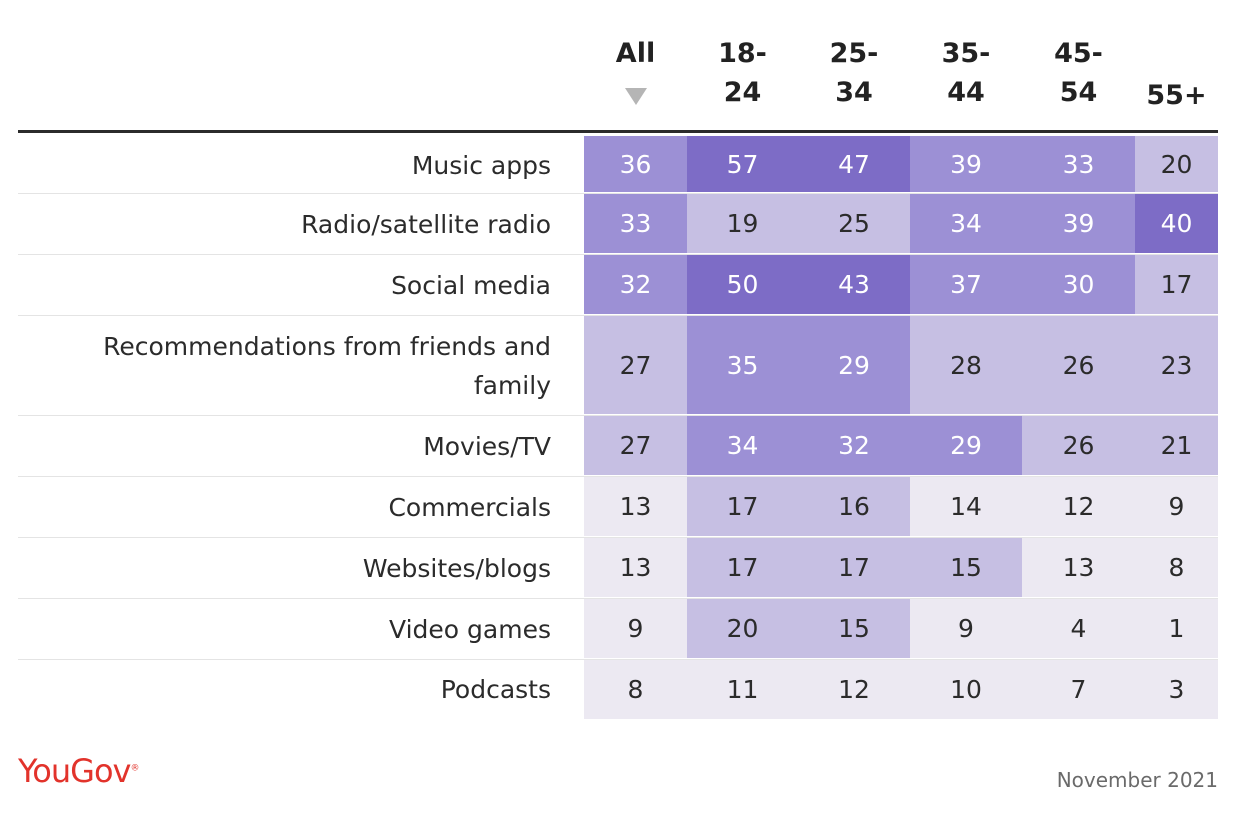 The height and width of the screenshot is (822, 1238). I want to click on heatmap-cell: 23, so click(1176, 365).